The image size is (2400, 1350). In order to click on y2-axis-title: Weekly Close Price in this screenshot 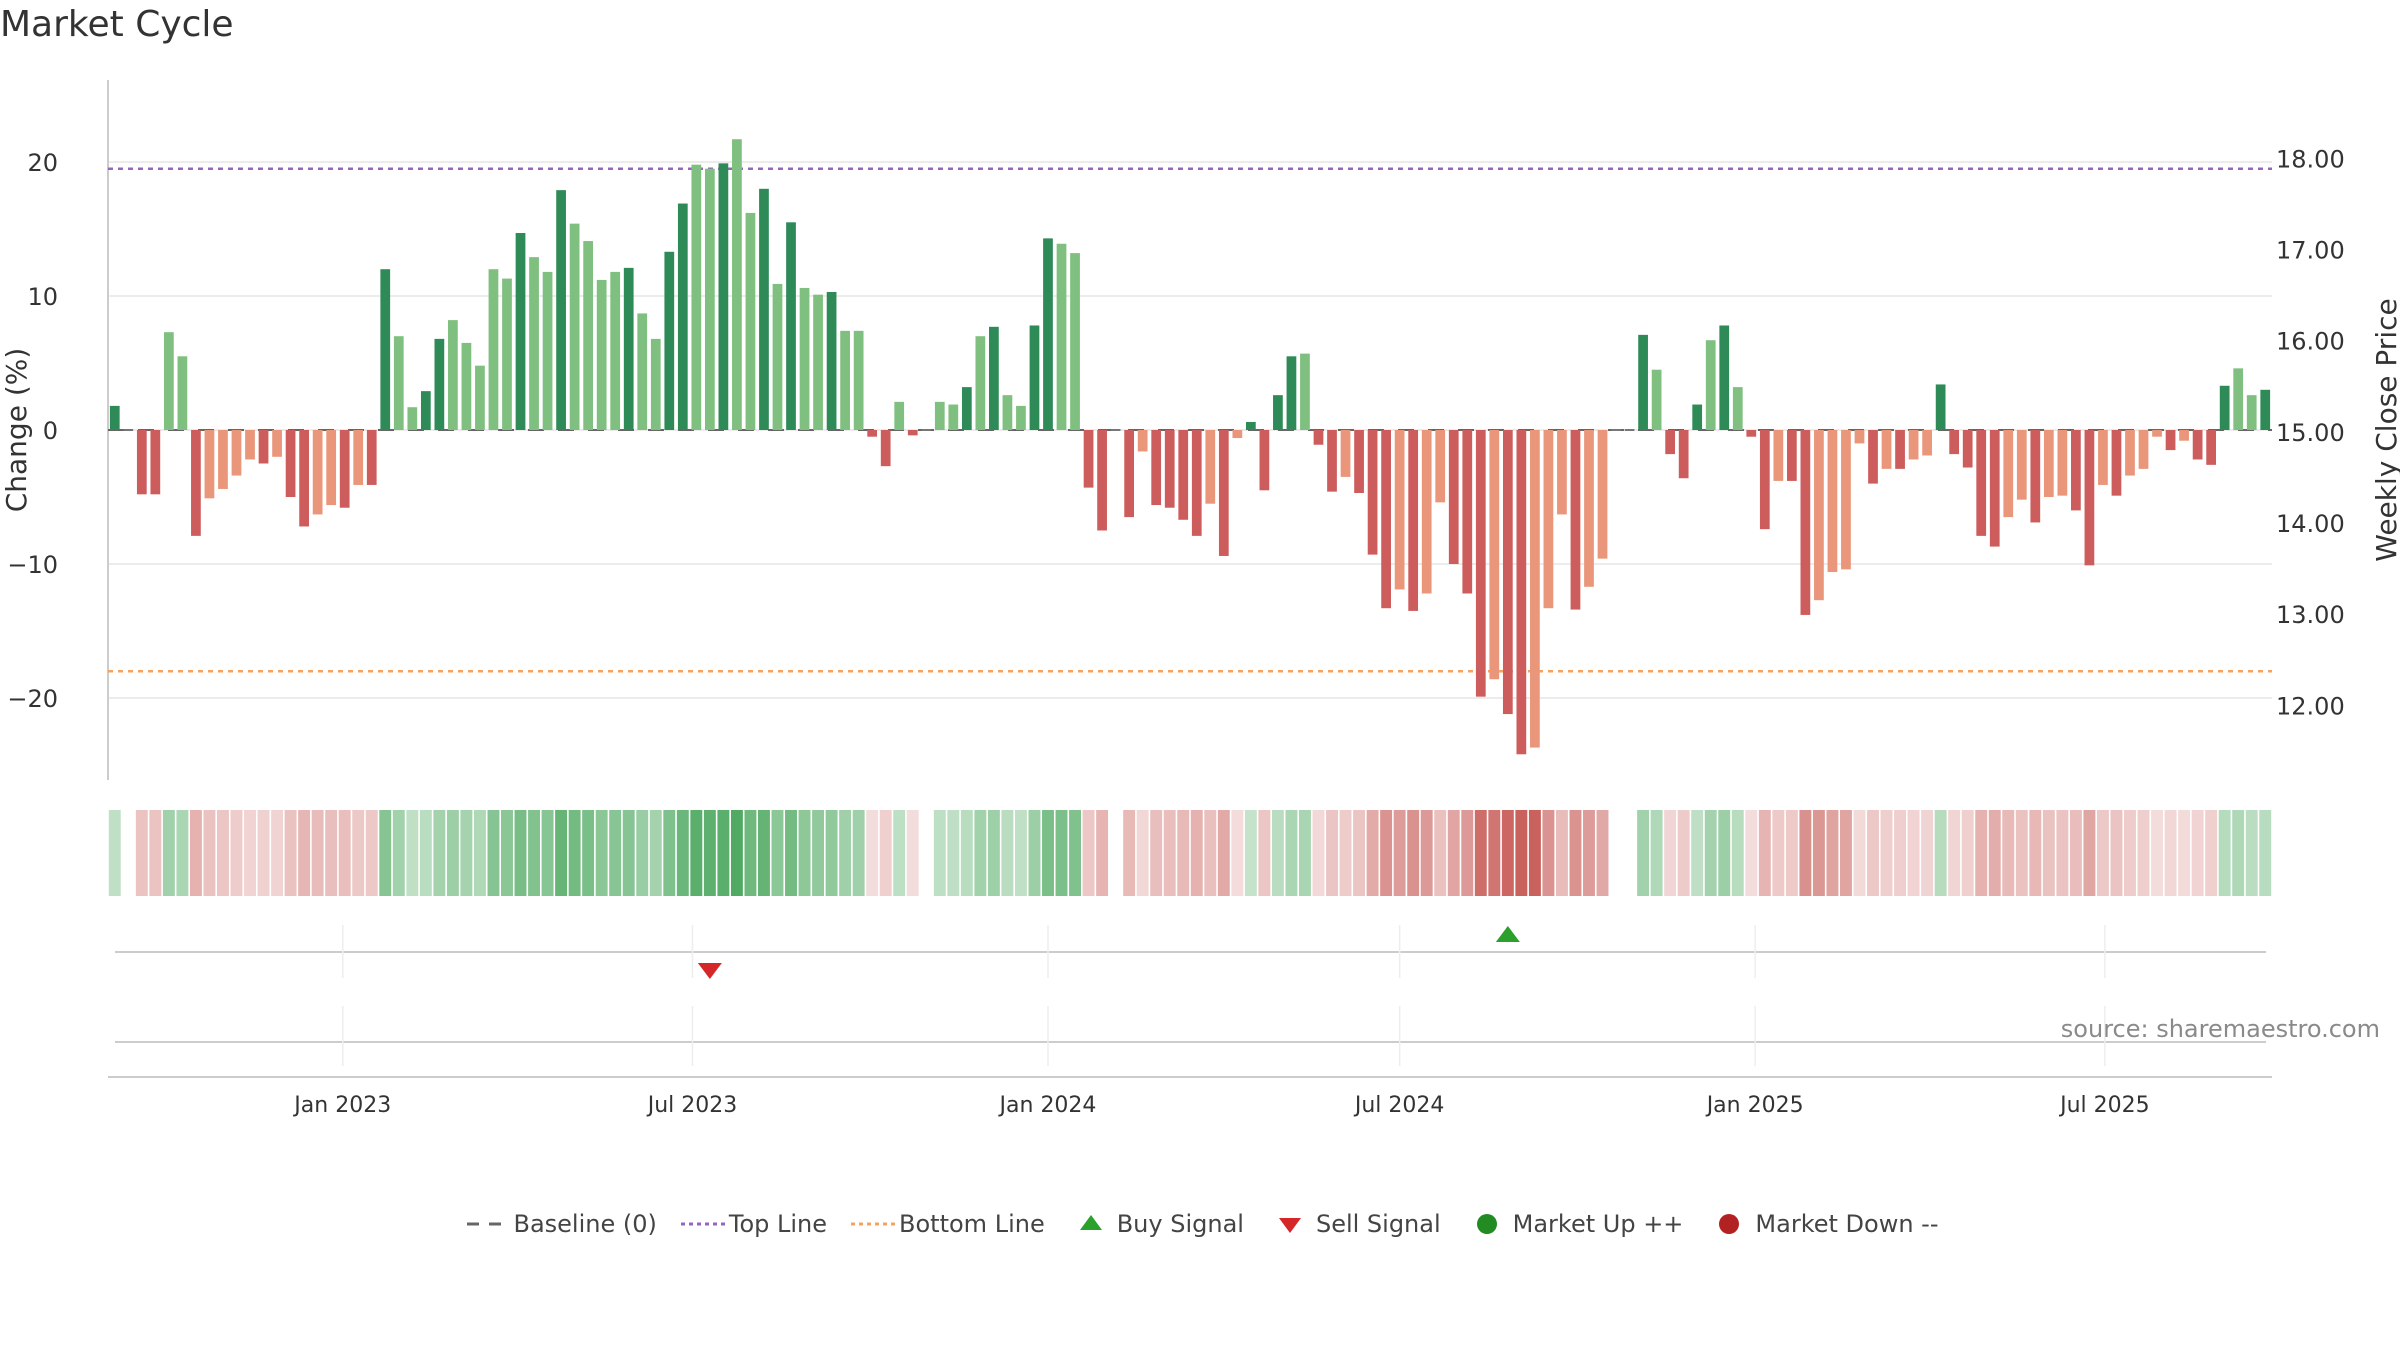, I will do `click(2385, 429)`.